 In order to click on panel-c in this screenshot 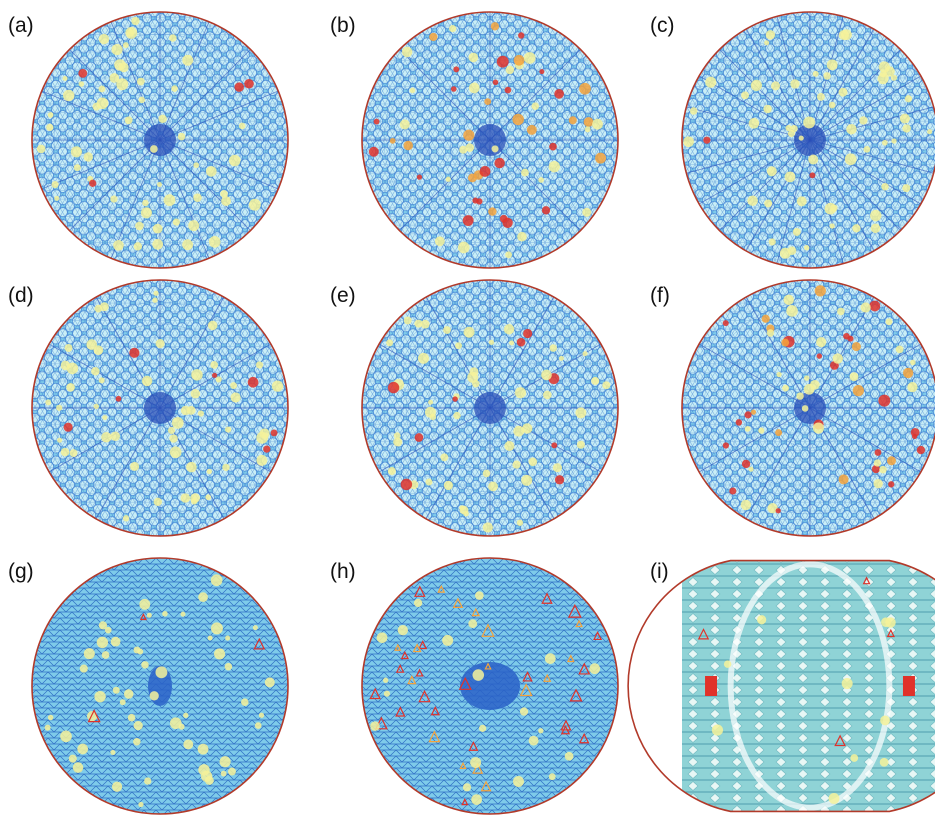, I will do `click(808, 140)`.